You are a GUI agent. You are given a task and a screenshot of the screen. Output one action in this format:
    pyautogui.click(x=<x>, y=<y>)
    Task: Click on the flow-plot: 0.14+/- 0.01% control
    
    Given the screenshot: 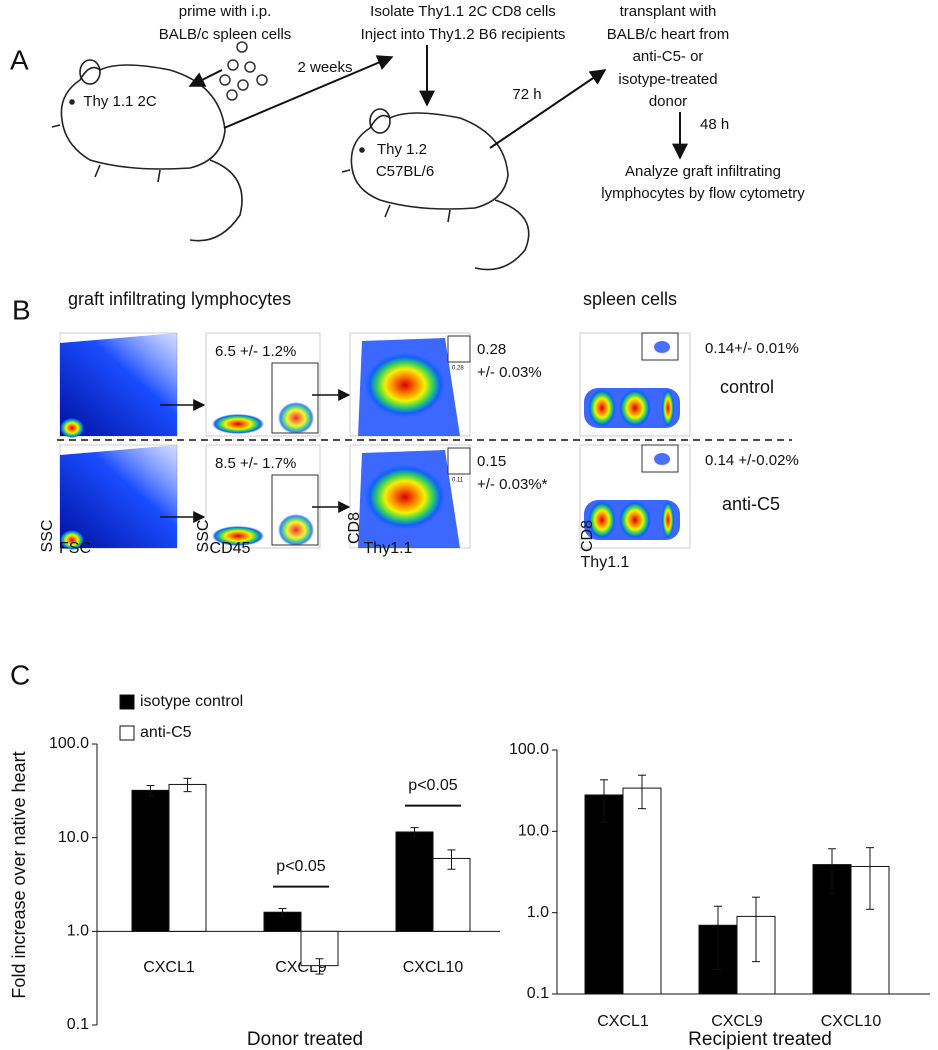 What is the action you would take?
    pyautogui.click(x=689, y=384)
    